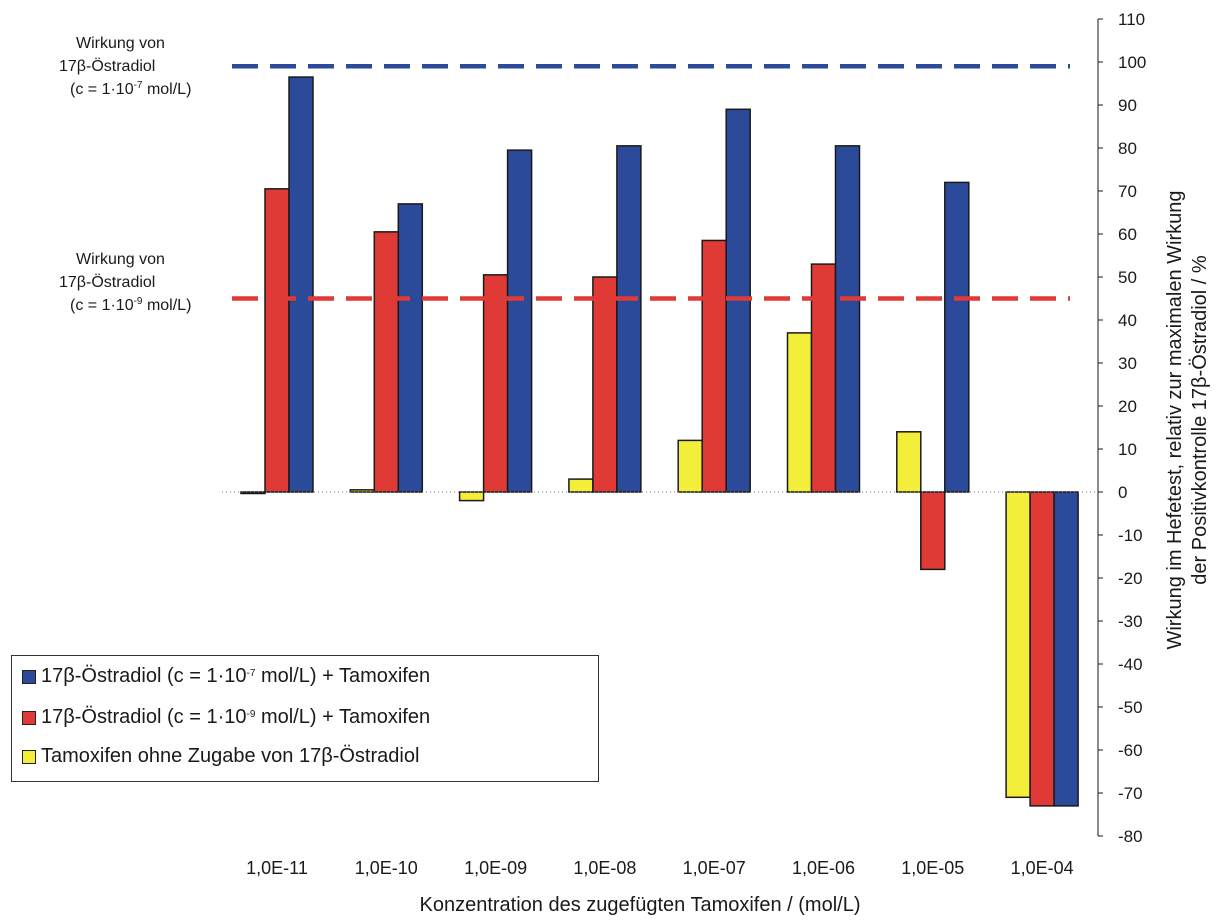 The height and width of the screenshot is (921, 1221). I want to click on bar-s1-c2, so click(495, 383).